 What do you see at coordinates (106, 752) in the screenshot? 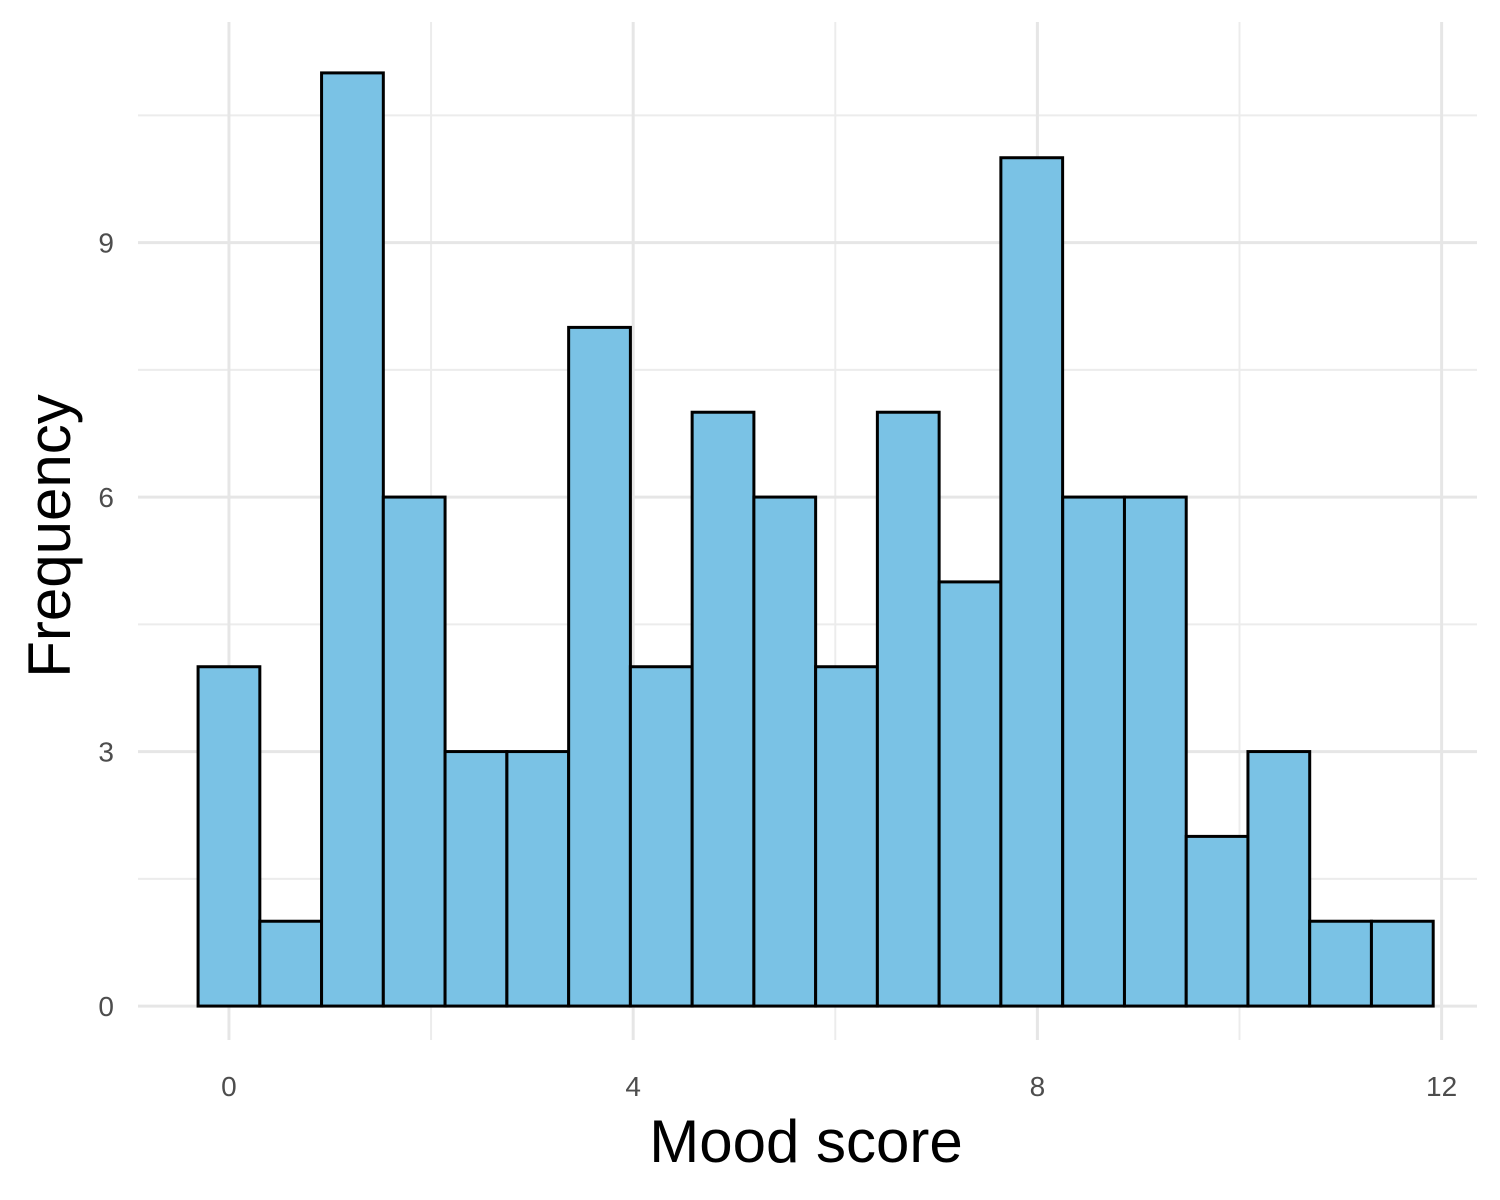
I see `y-tick-label: 3` at bounding box center [106, 752].